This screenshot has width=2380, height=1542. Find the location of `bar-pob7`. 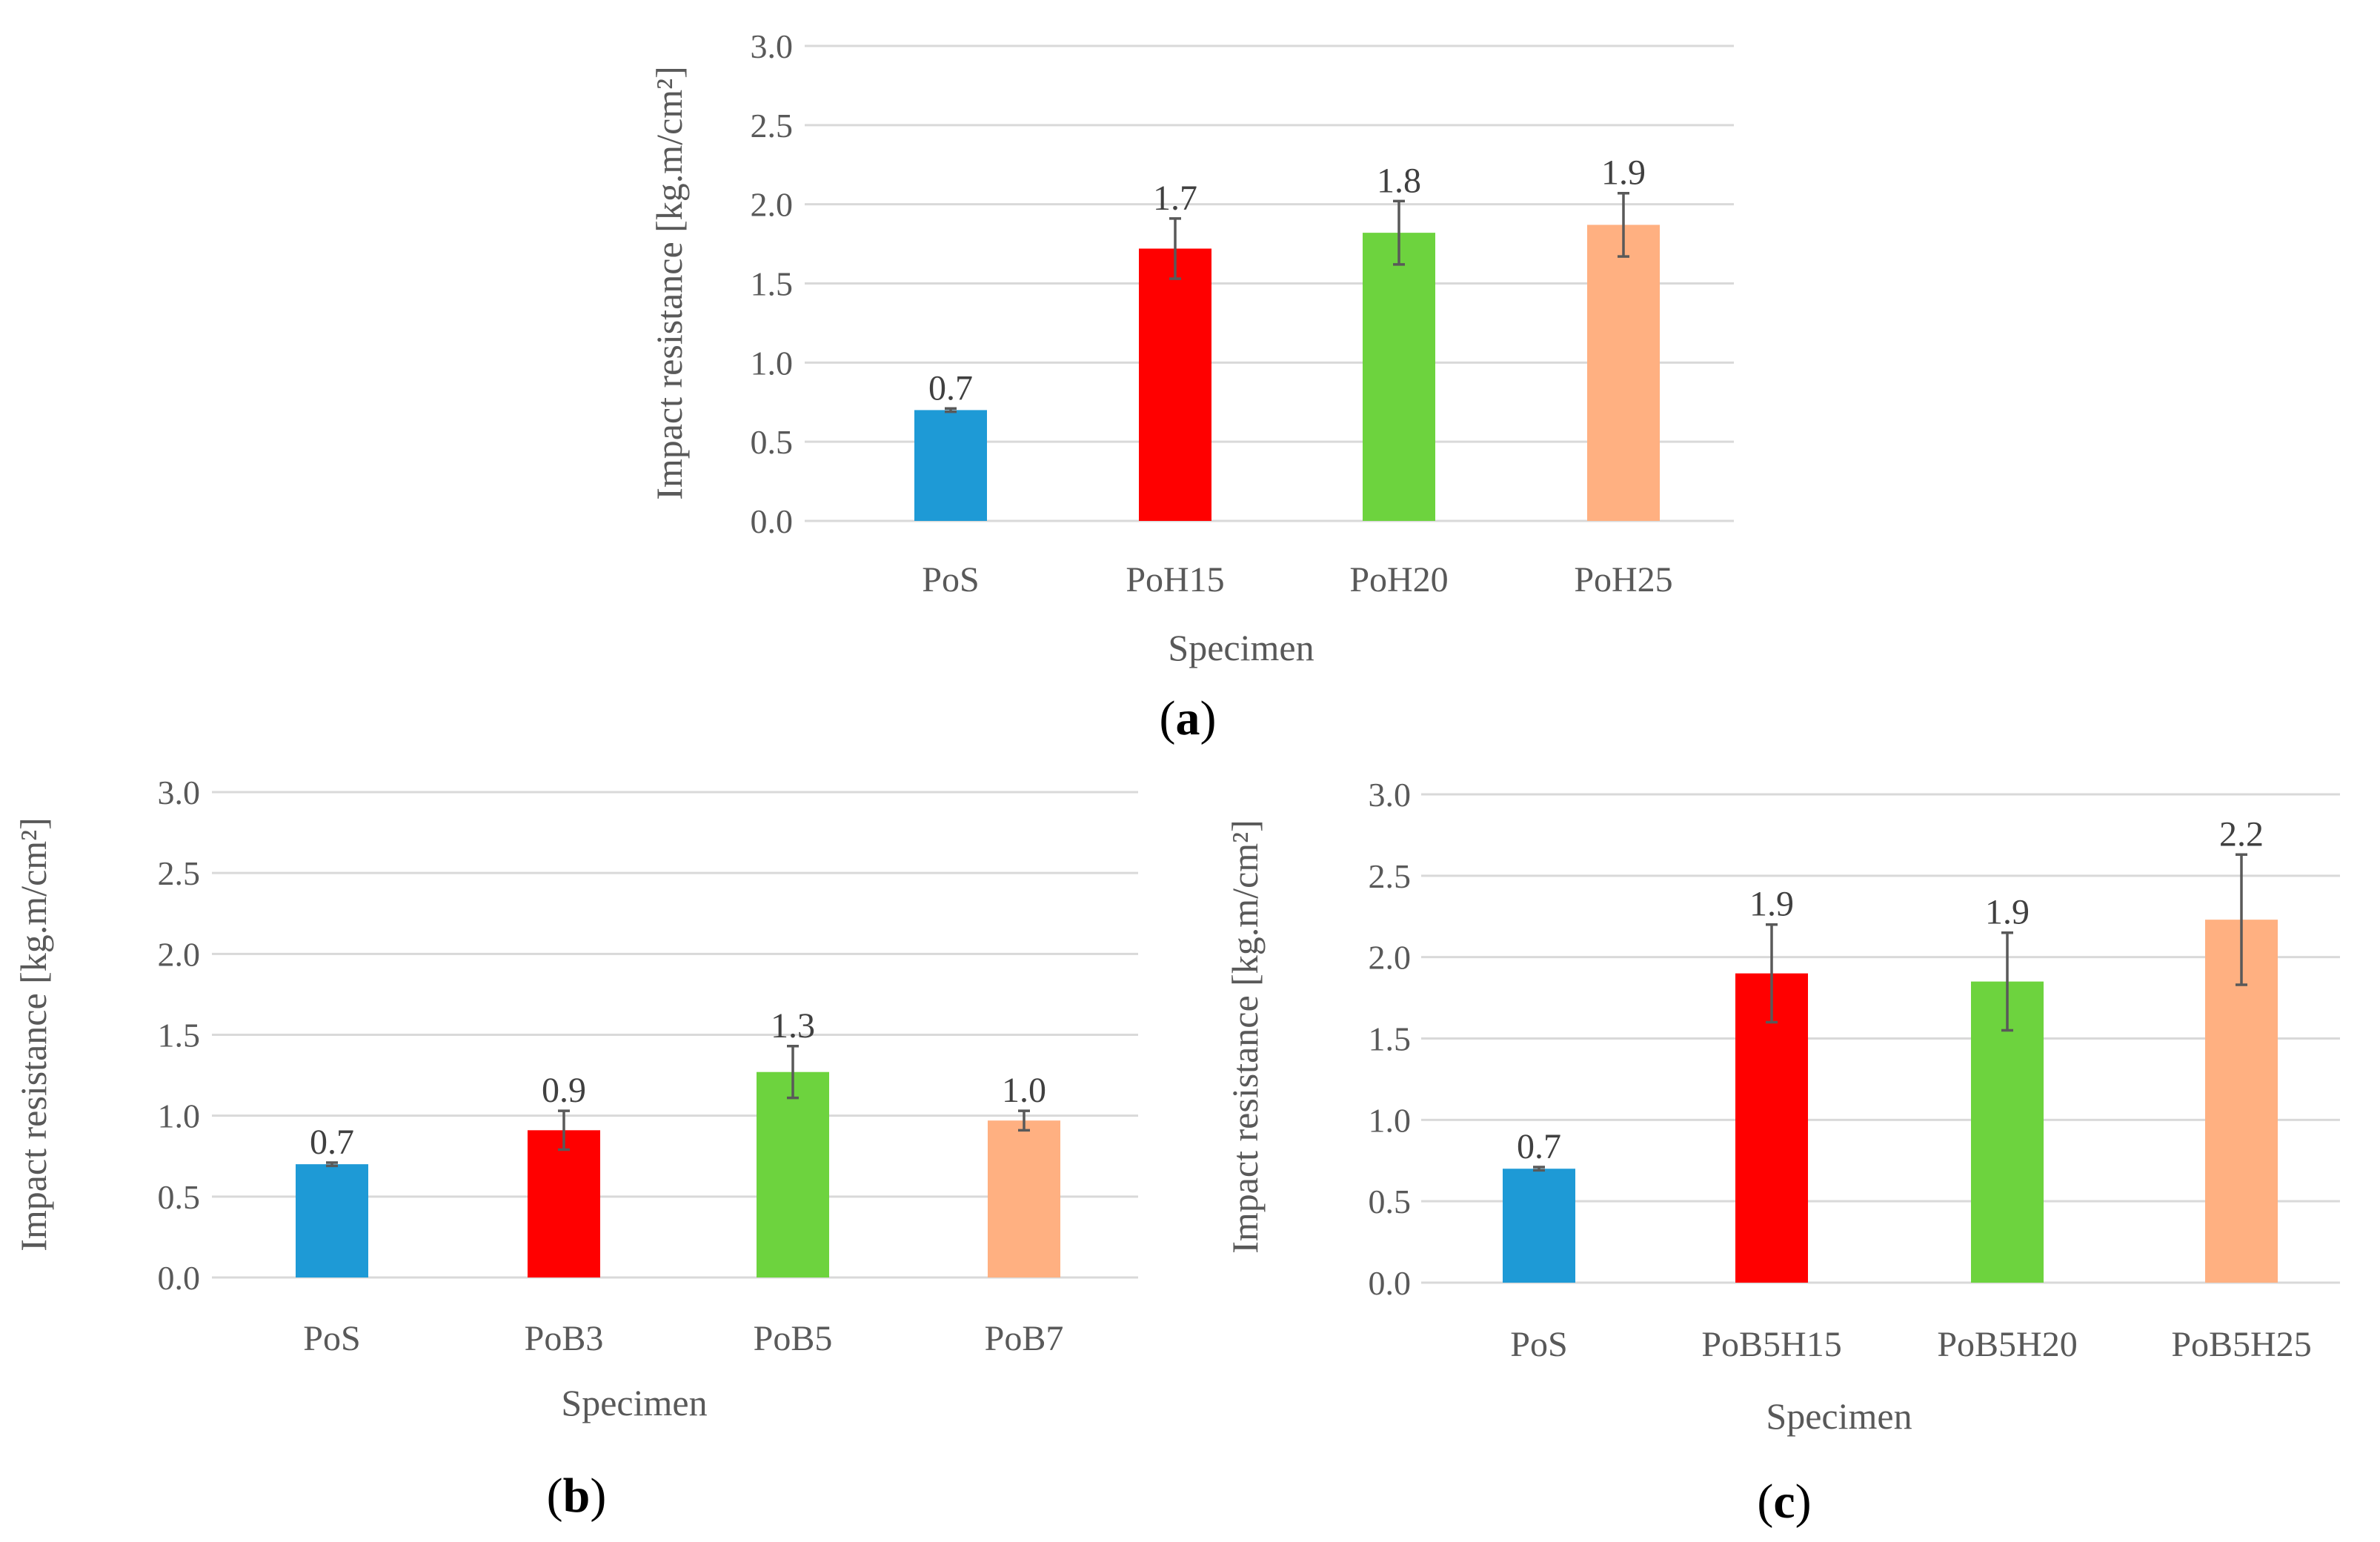

bar-pob7 is located at coordinates (1024, 1199).